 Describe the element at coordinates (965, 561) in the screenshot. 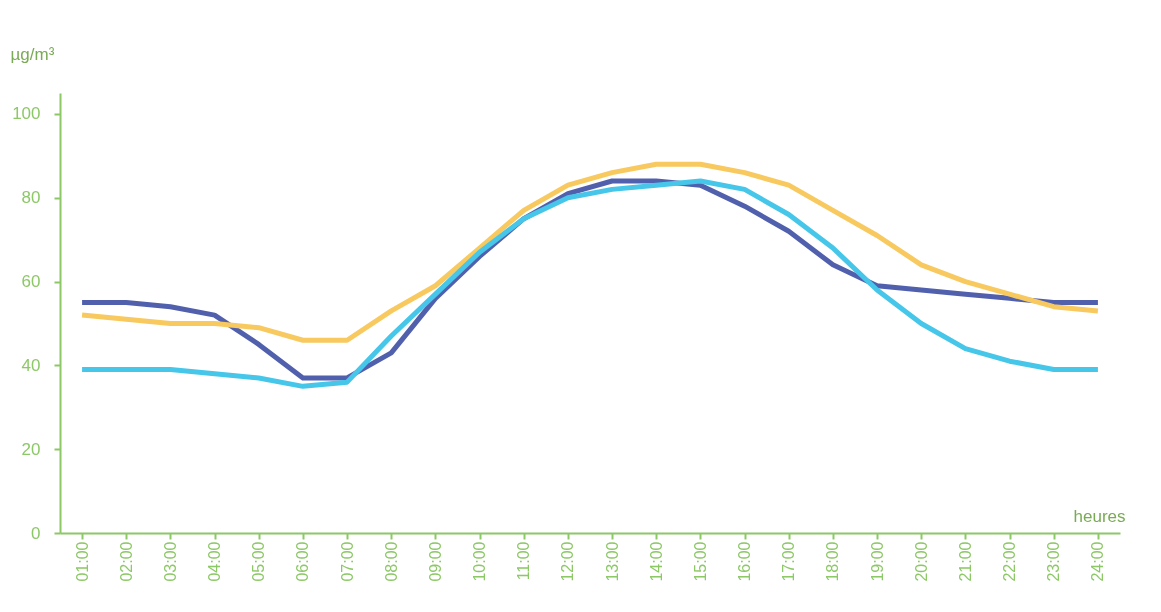

I see `x-tick-label: 21:00` at that location.